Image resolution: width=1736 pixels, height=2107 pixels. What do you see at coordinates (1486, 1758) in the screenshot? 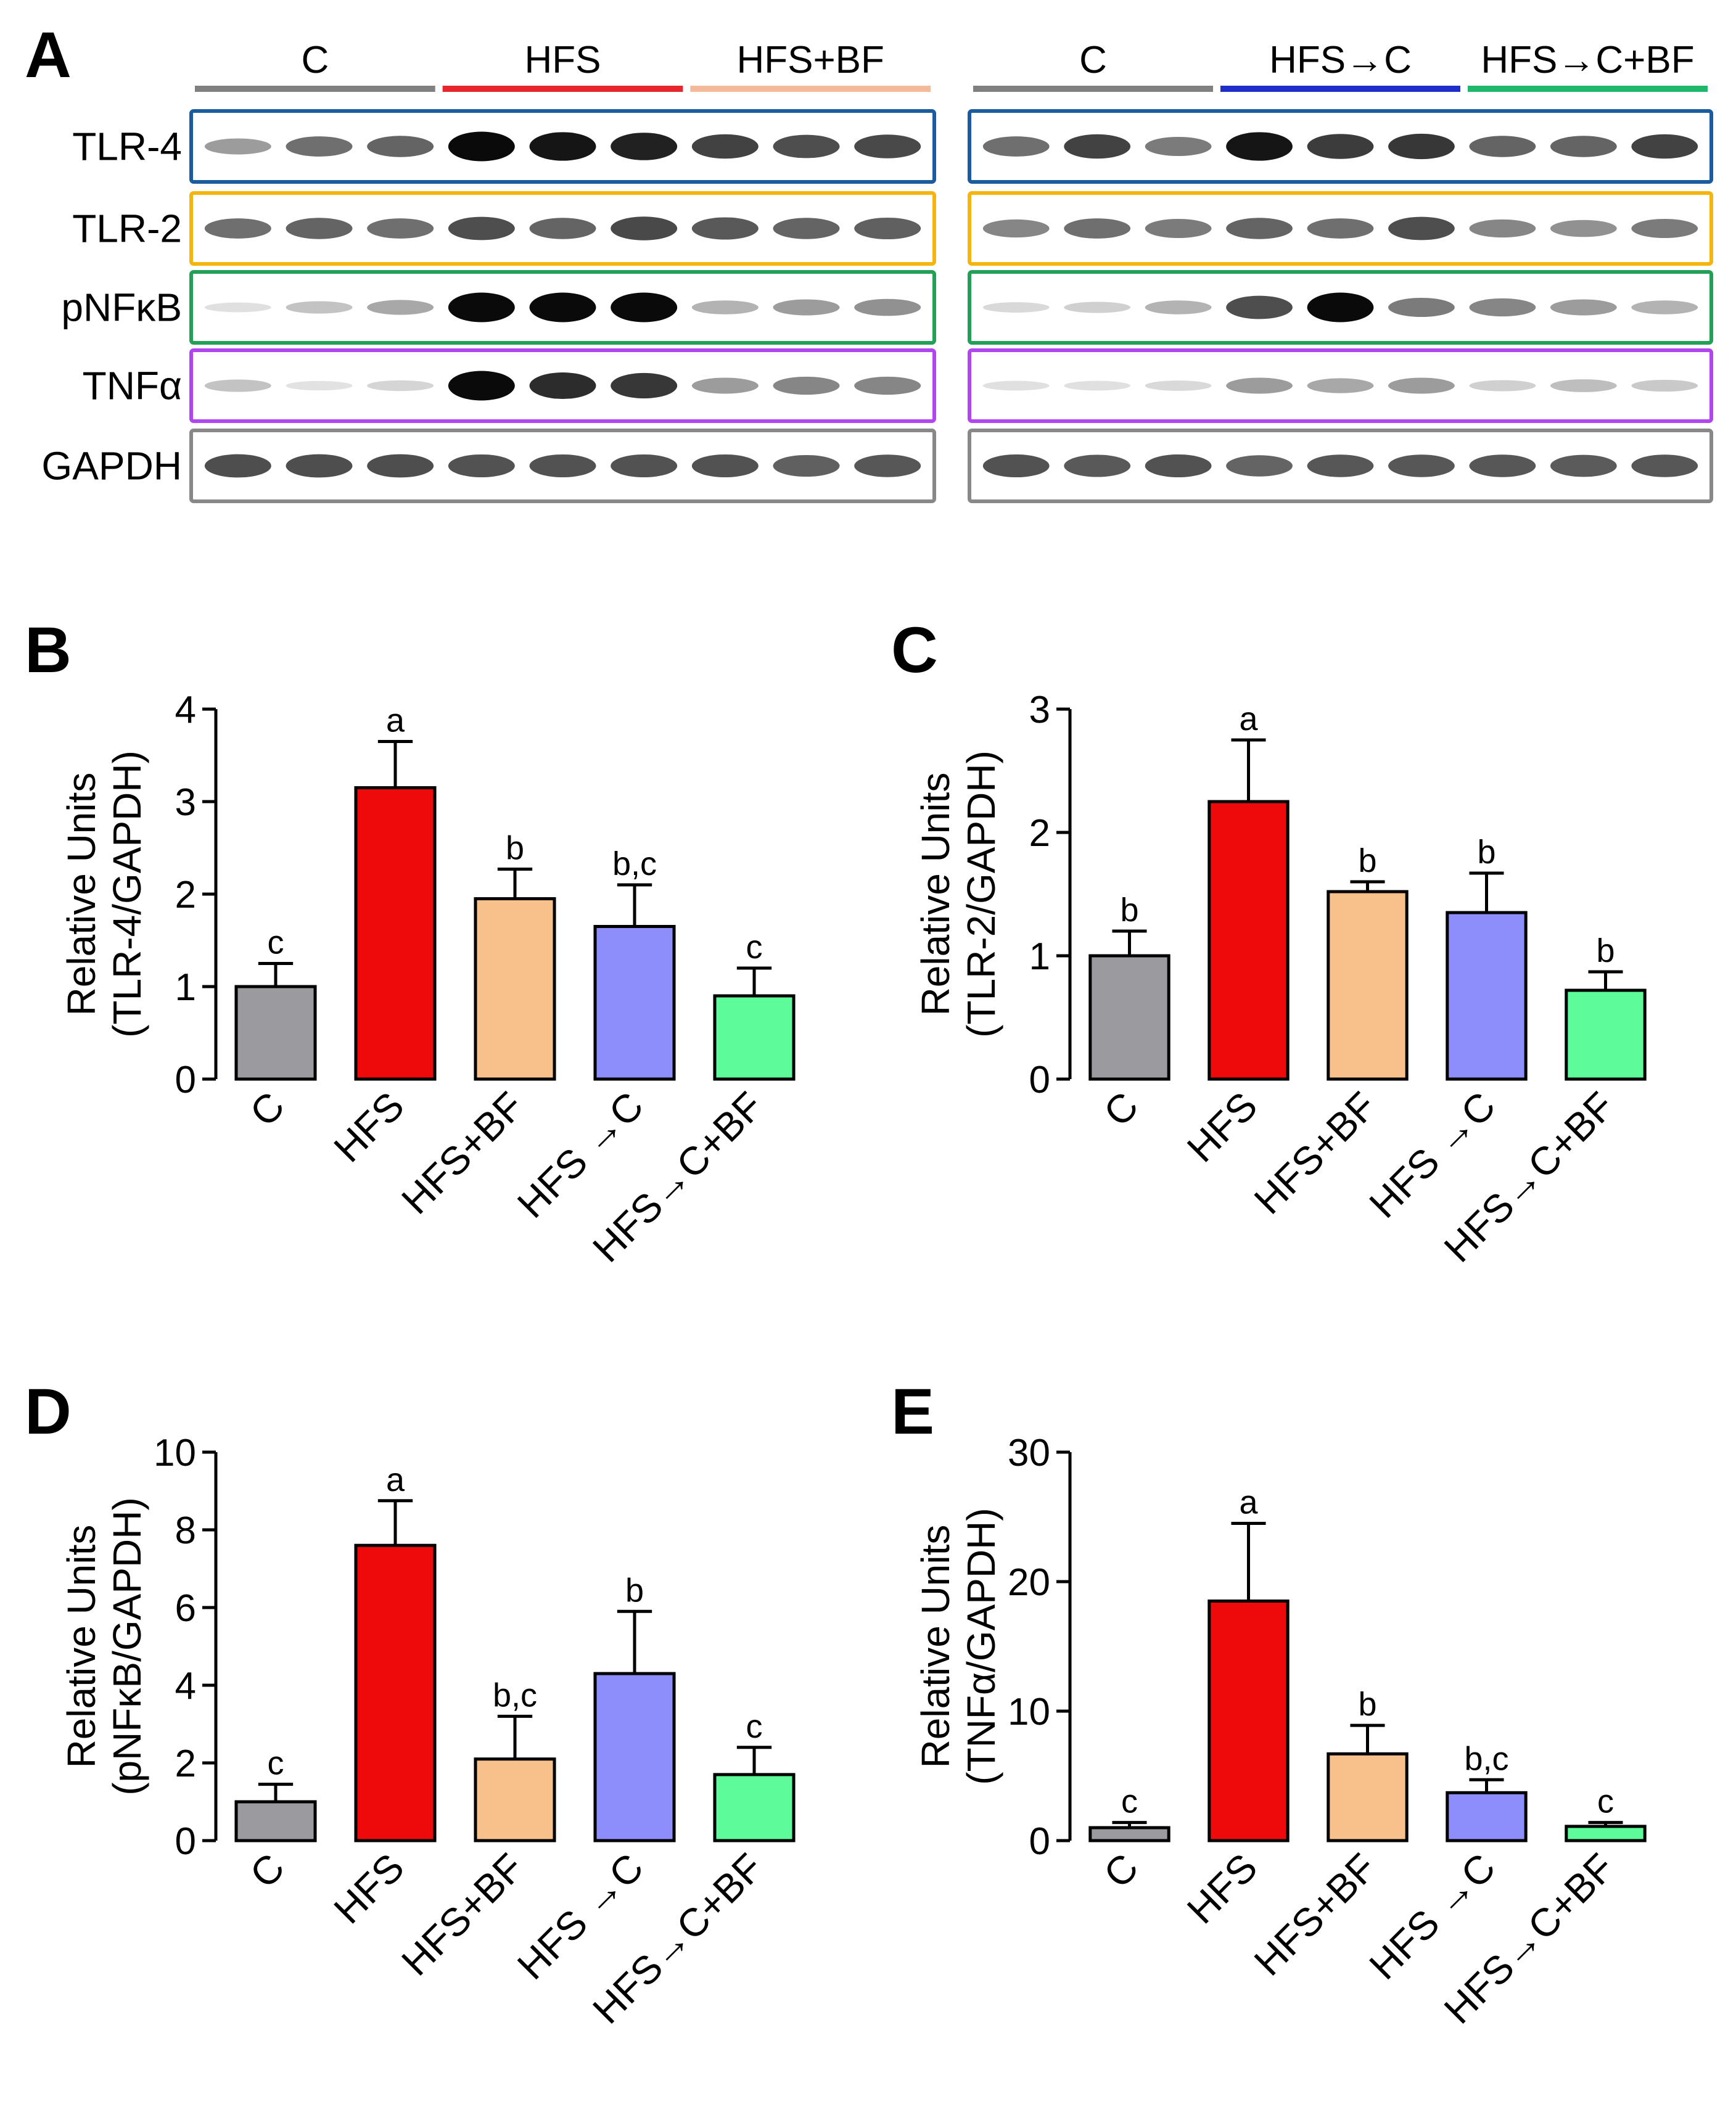
I see `chart-e-sig-letter-4: b,c` at bounding box center [1486, 1758].